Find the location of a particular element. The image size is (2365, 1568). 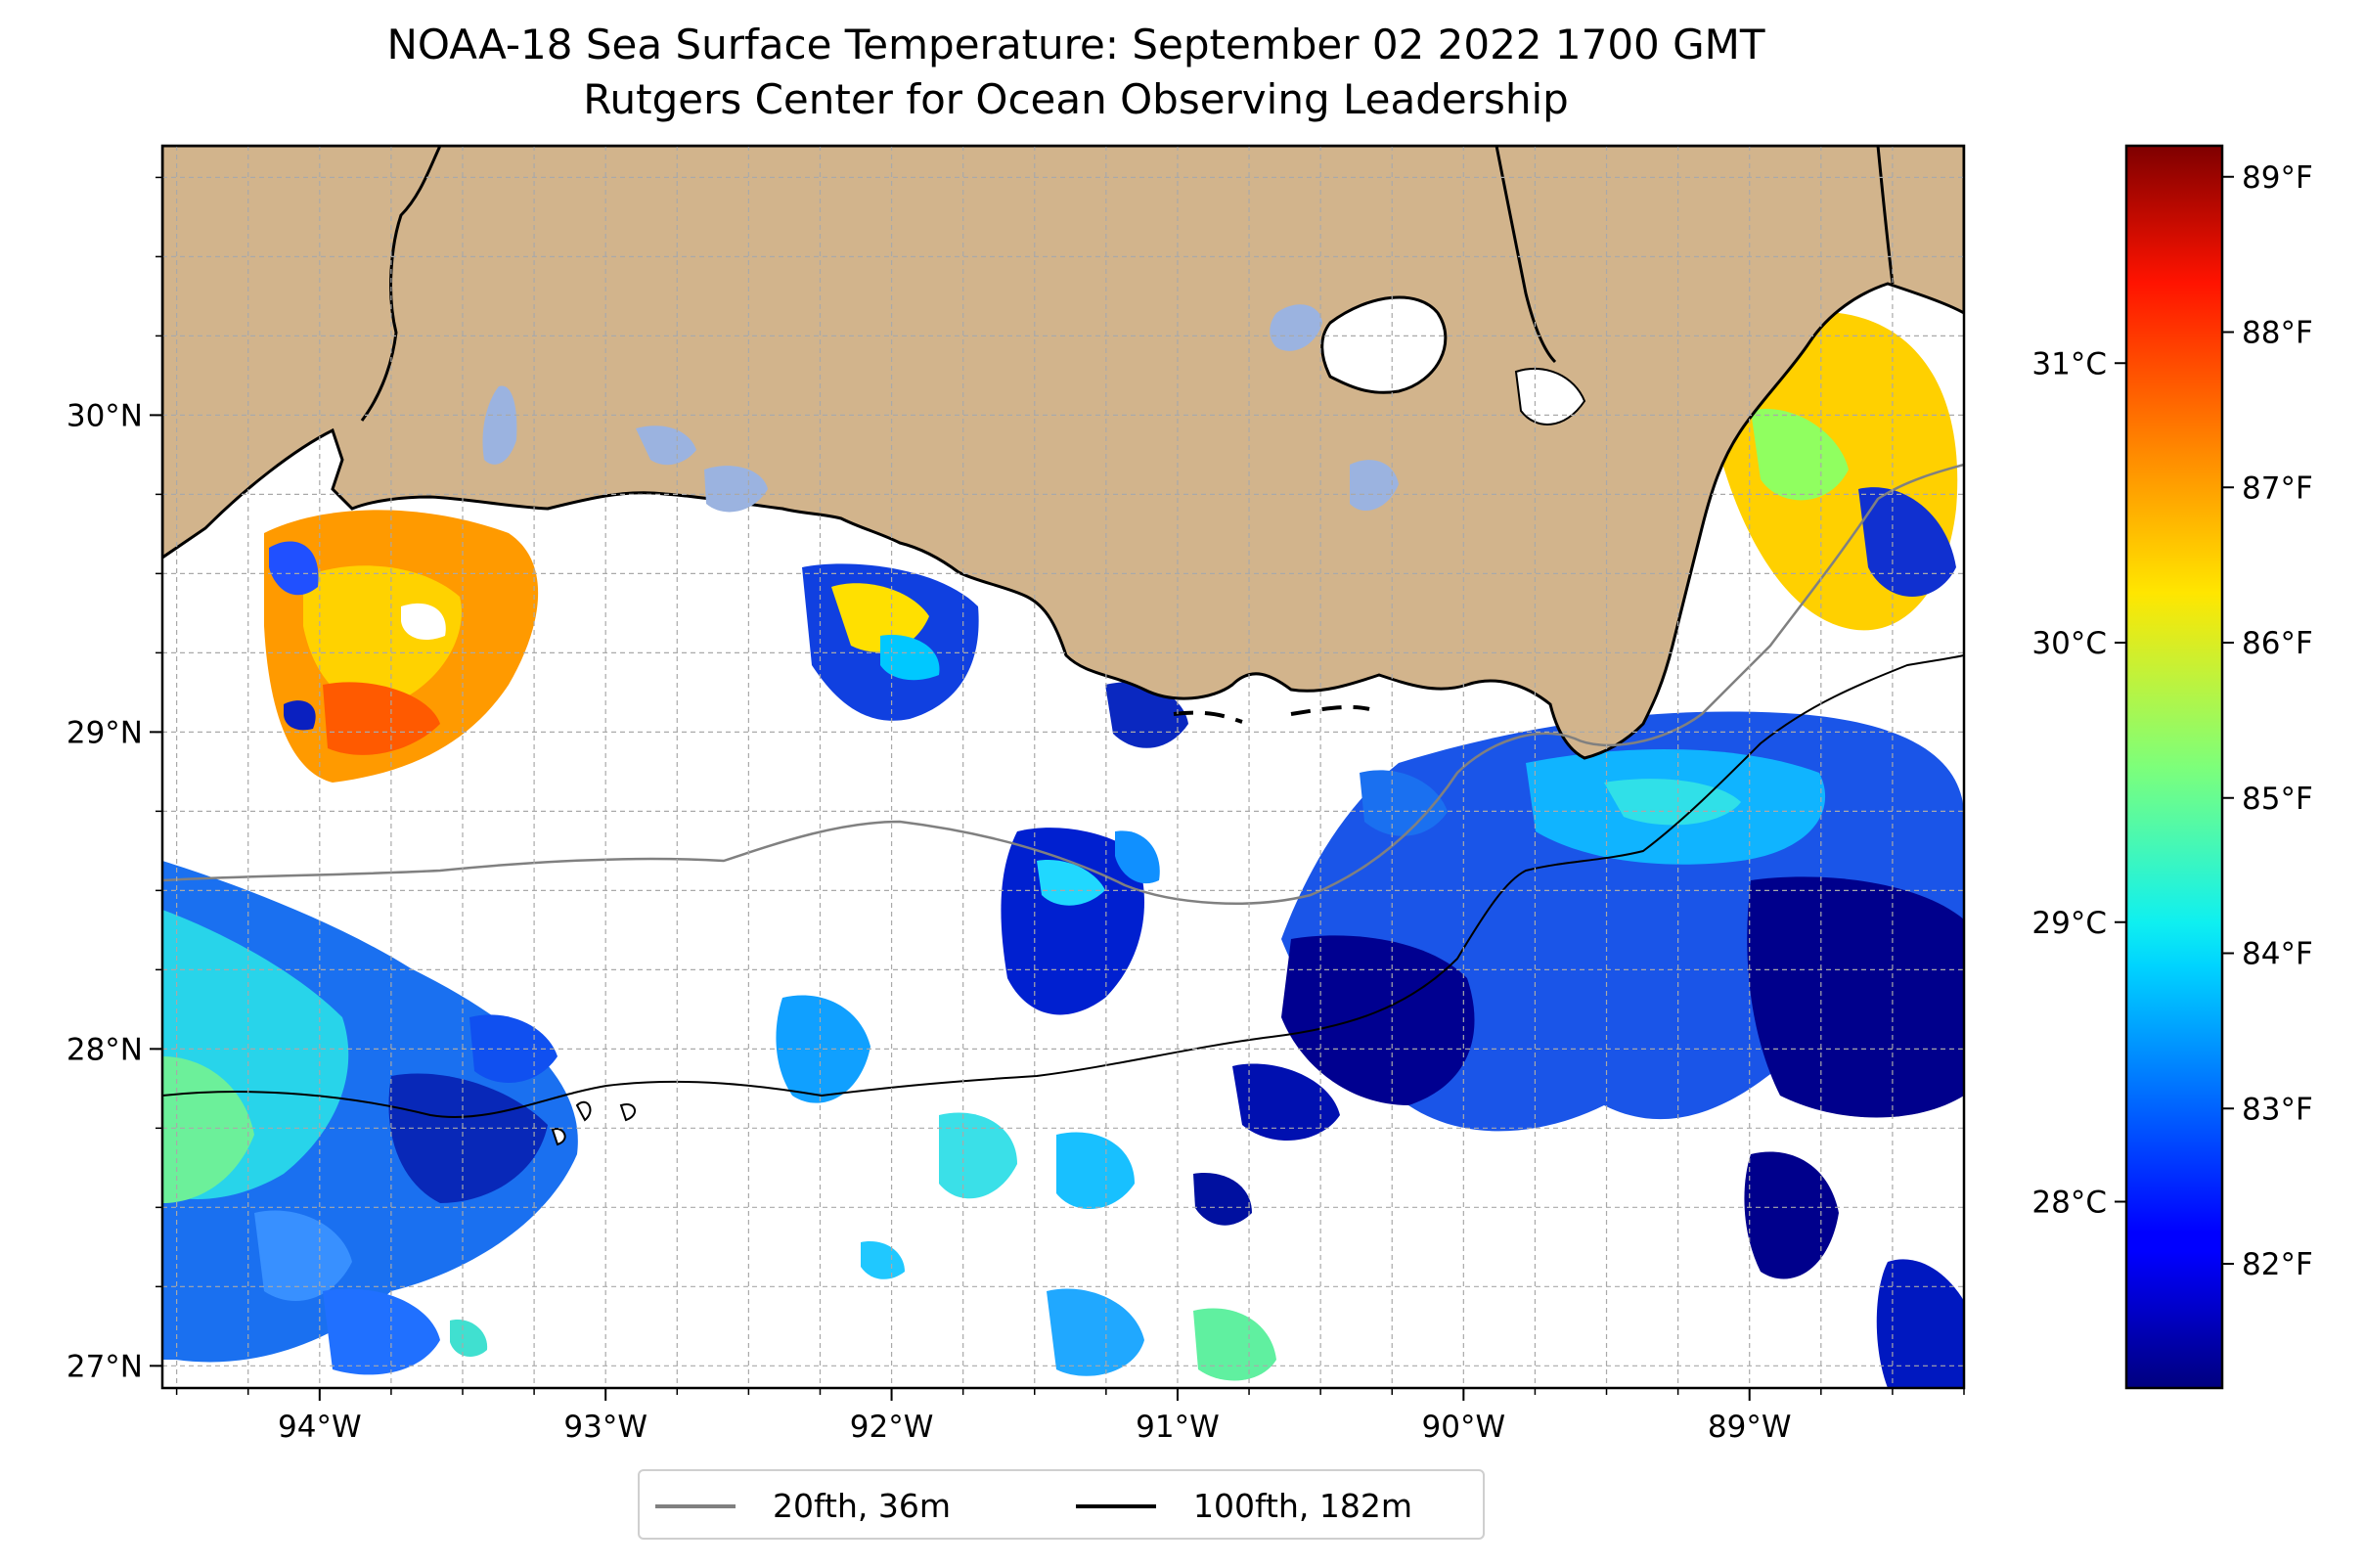

lat-tick-label: 27°N is located at coordinates (105, 1366).